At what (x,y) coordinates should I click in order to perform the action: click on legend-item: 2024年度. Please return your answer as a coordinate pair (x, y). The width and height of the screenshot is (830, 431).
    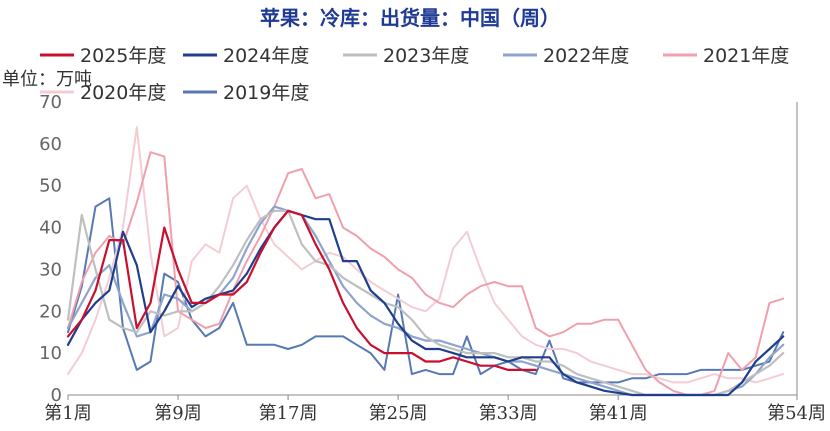
    Looking at the image, I should click on (246, 56).